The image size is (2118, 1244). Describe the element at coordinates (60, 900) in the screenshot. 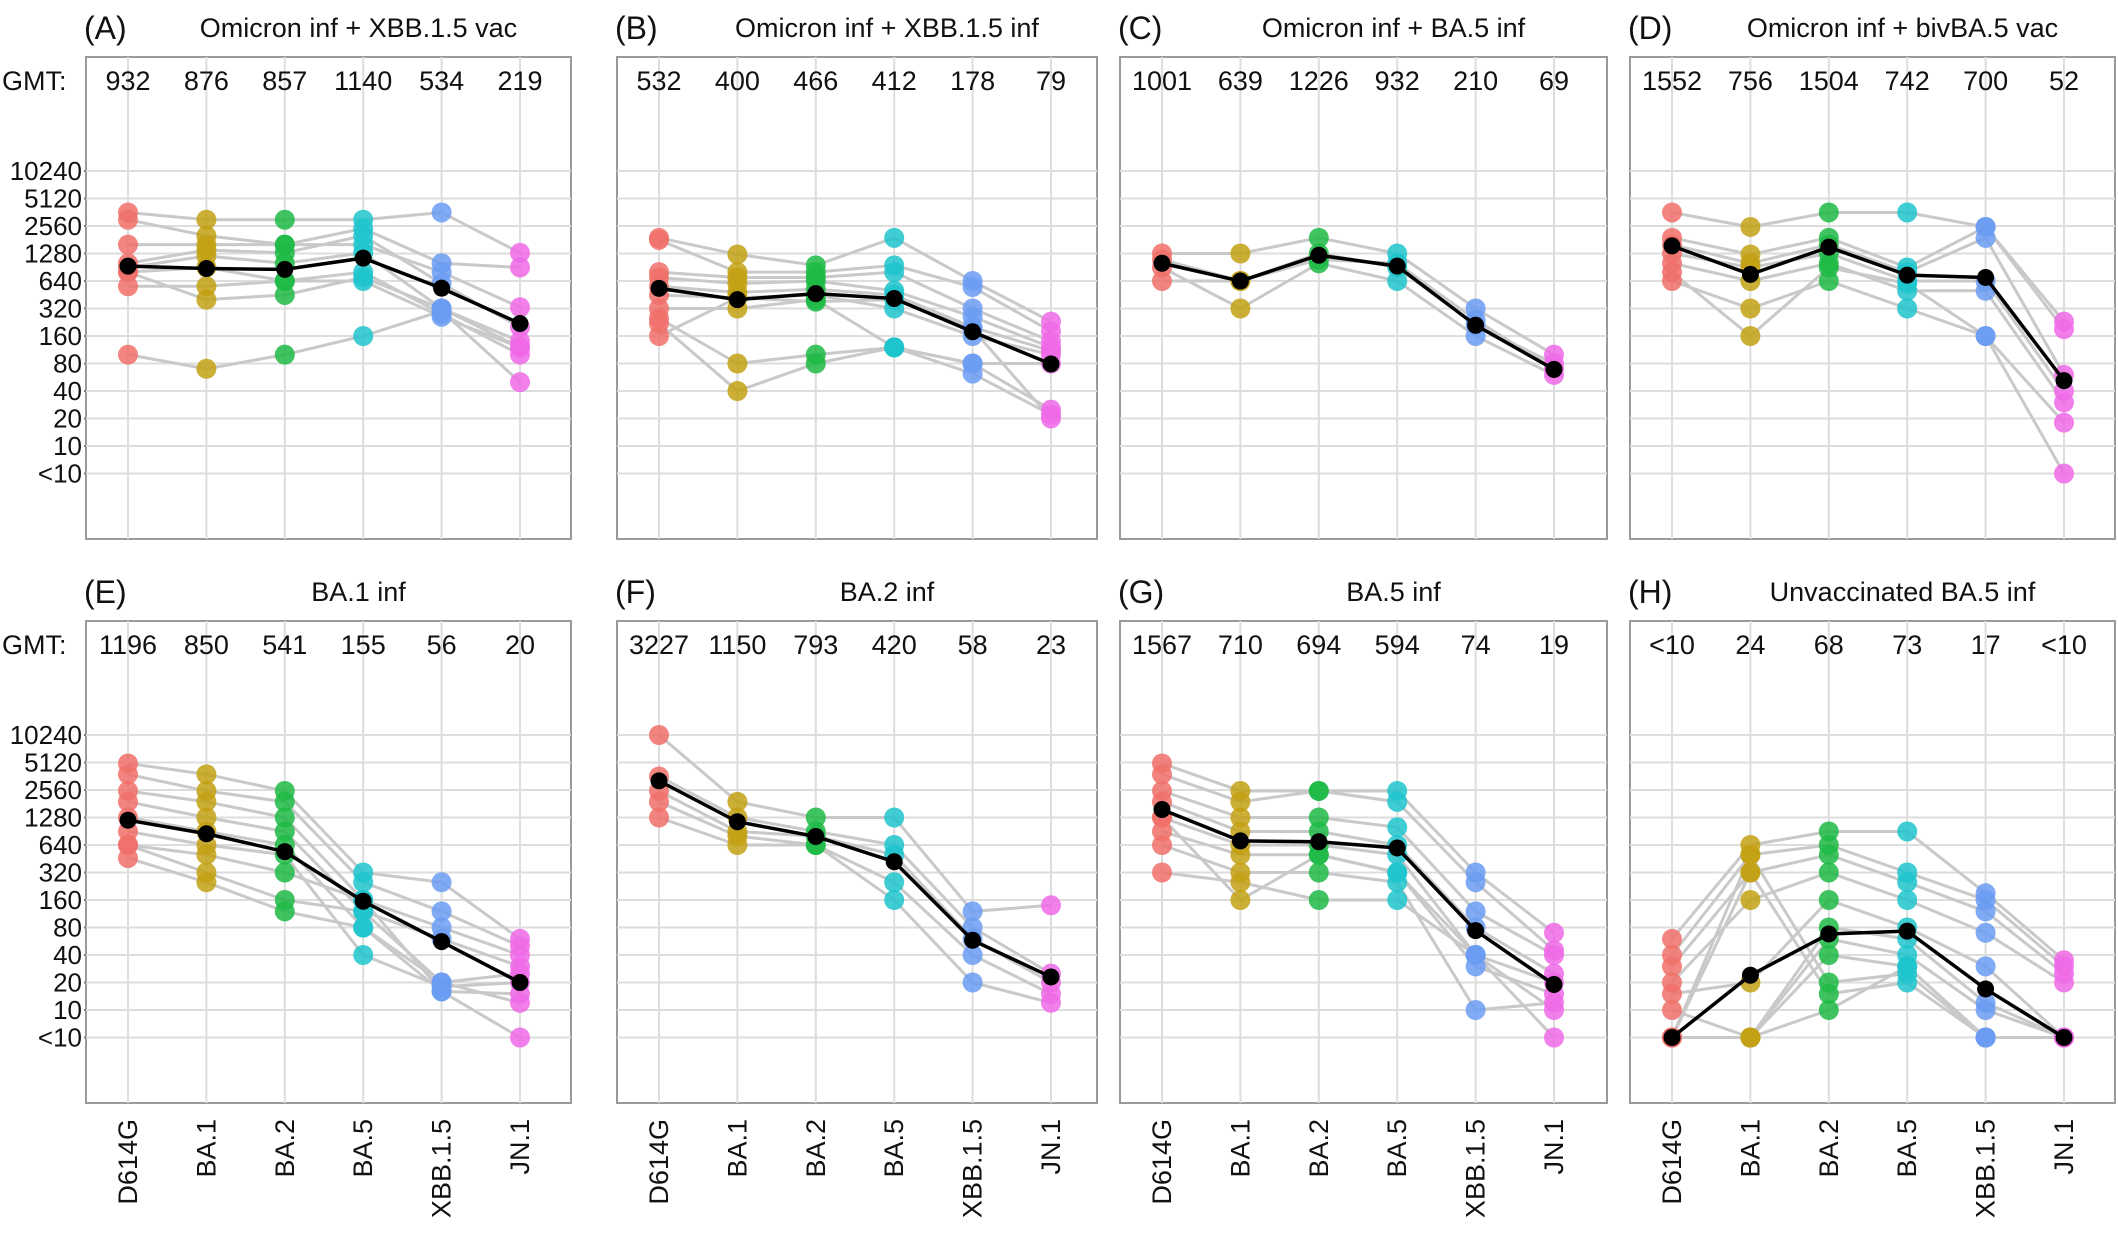

I see `y-tick-label: 160` at that location.